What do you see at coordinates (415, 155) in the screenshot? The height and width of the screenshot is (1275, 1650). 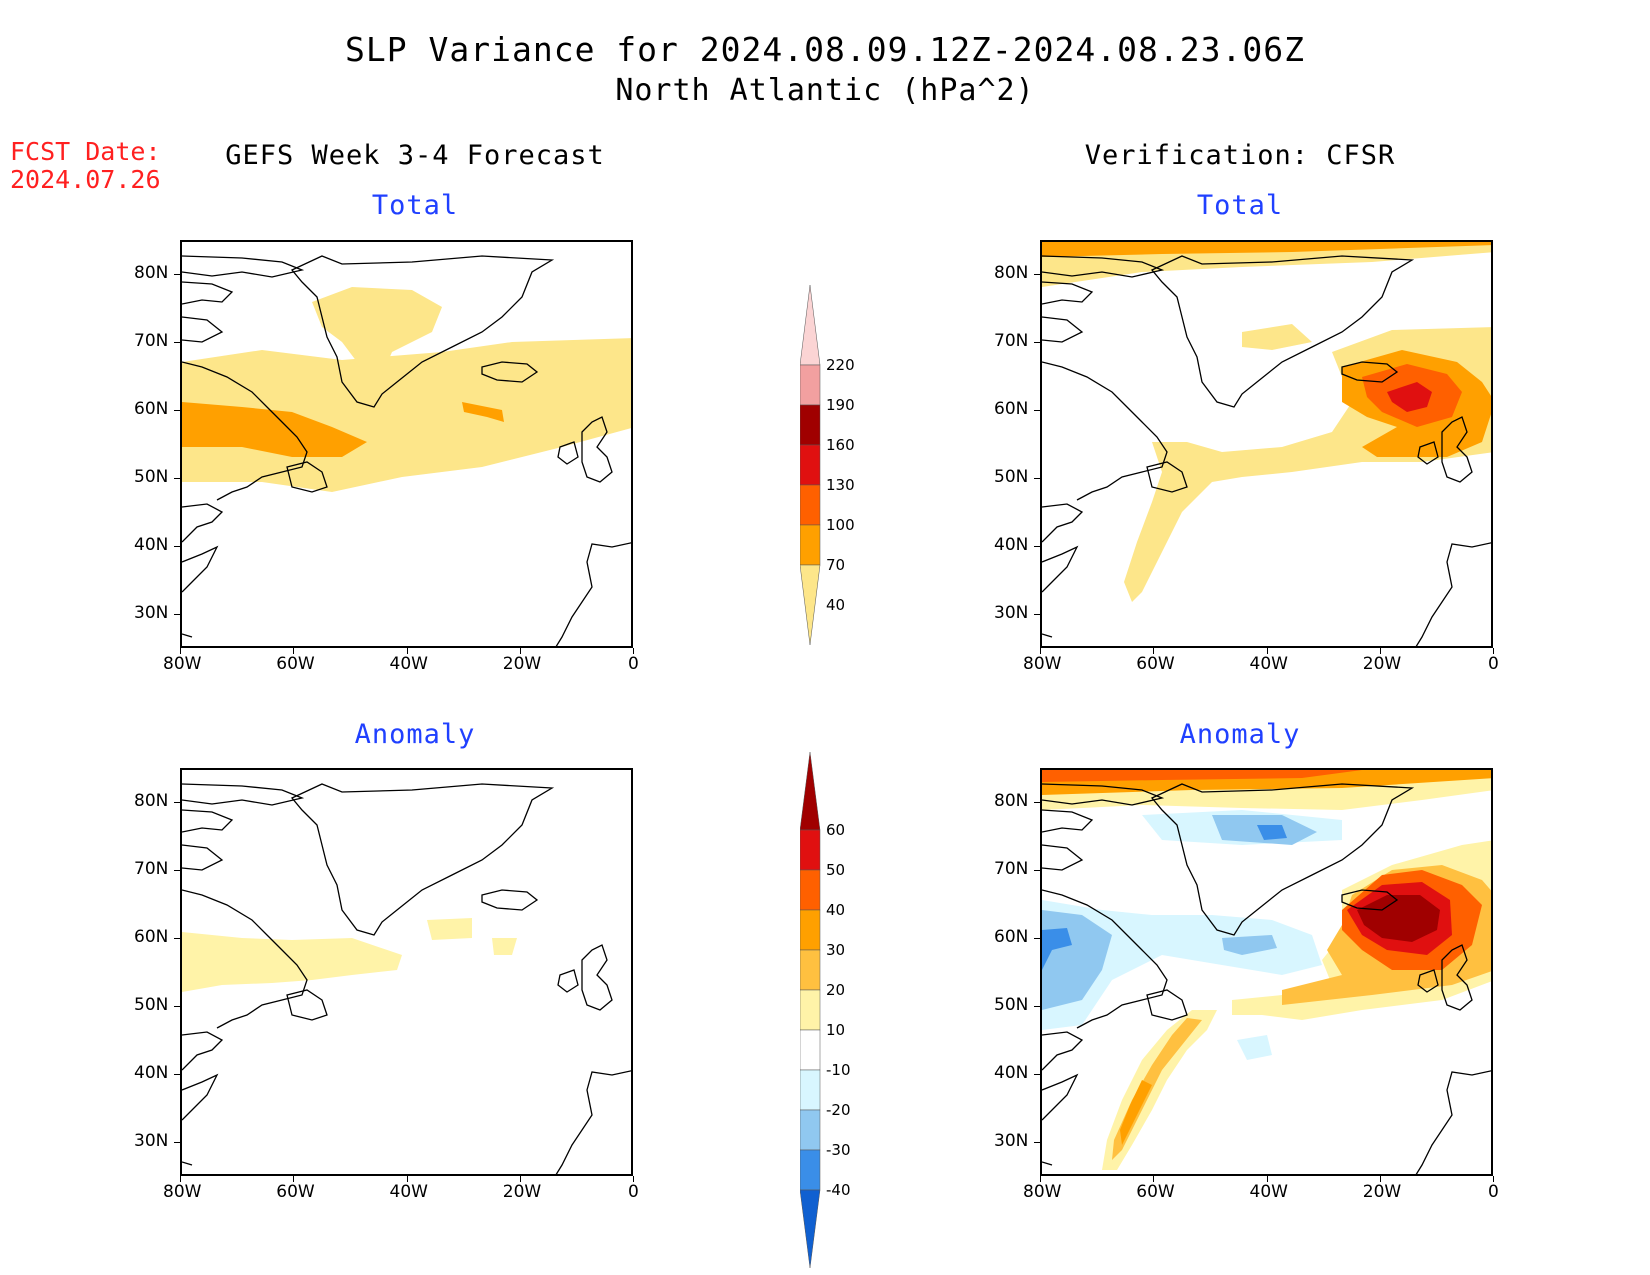 I see `left-column-header: GEFS Week 3-4 Forecast` at bounding box center [415, 155].